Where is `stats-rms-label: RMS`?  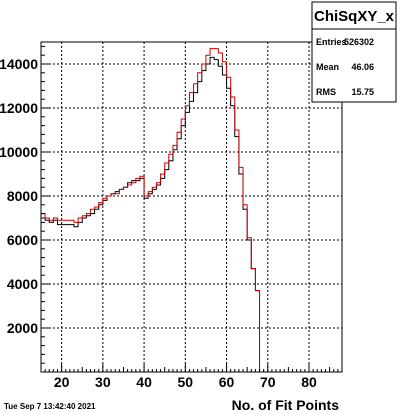 stats-rms-label: RMS is located at coordinates (326, 92).